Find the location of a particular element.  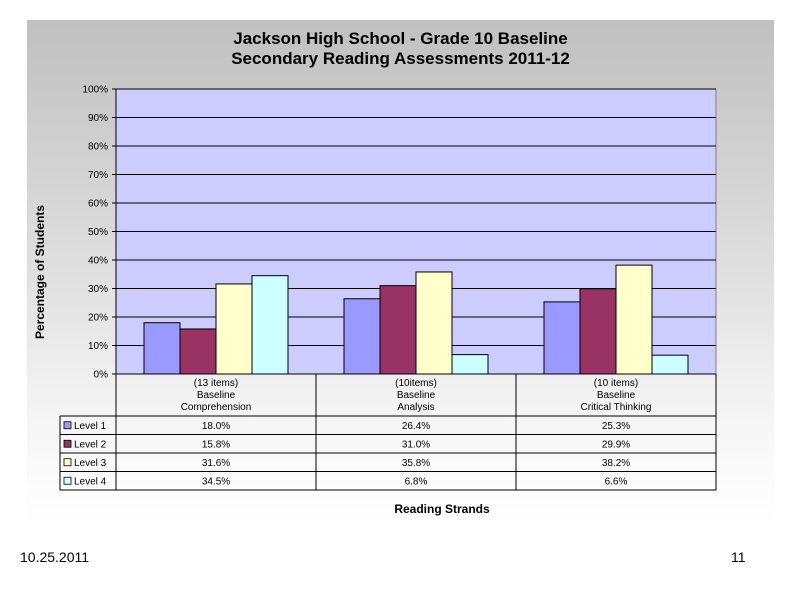

y-tick-label: 60% is located at coordinates (98, 204).